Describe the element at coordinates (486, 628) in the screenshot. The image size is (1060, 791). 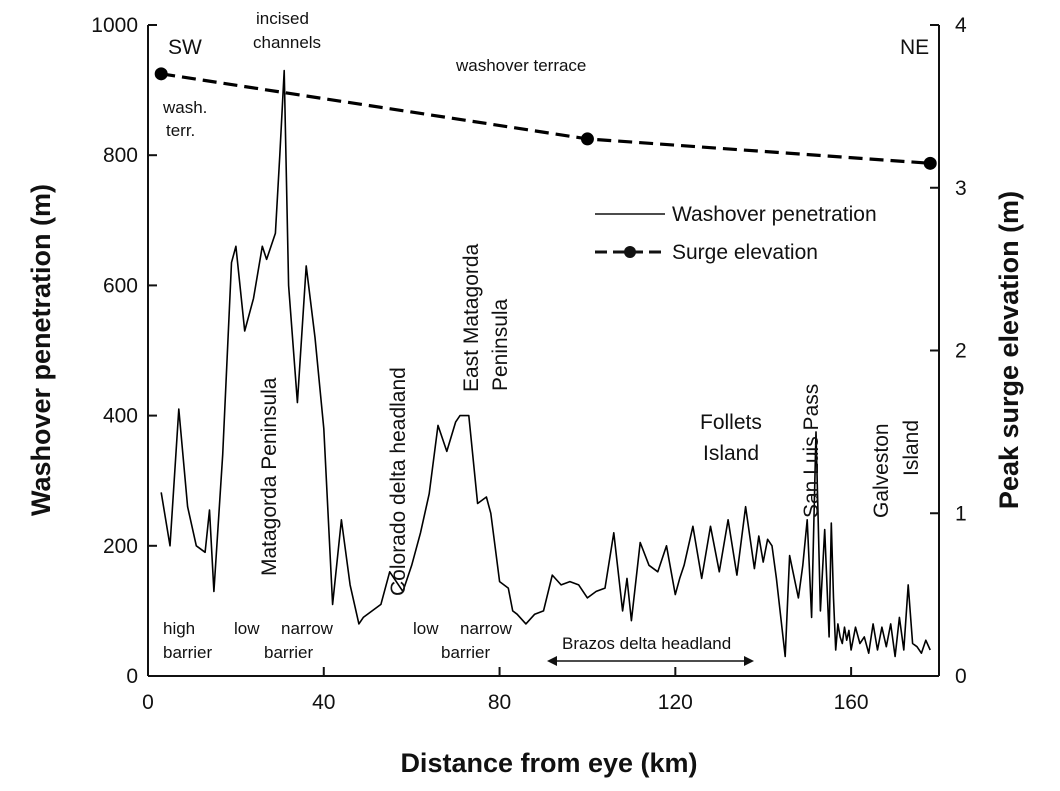
I see `annotation-narrow-b: narrow` at that location.